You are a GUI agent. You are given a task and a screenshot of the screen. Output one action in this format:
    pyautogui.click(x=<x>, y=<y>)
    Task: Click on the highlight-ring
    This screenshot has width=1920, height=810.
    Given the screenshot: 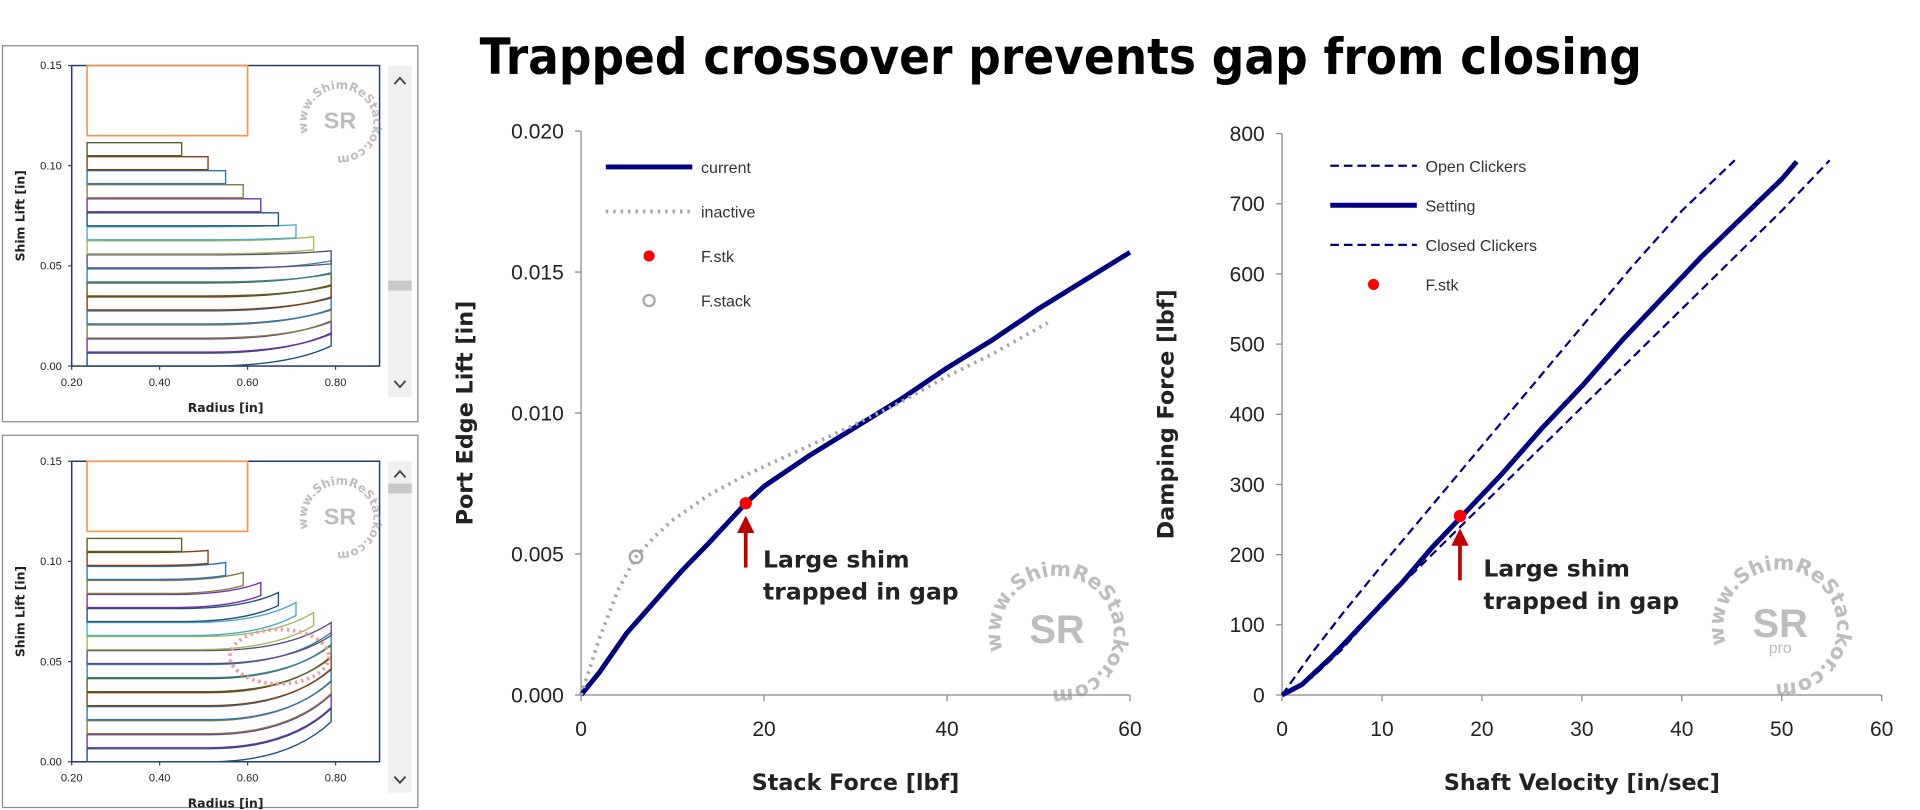 What is the action you would take?
    pyautogui.click(x=279, y=656)
    